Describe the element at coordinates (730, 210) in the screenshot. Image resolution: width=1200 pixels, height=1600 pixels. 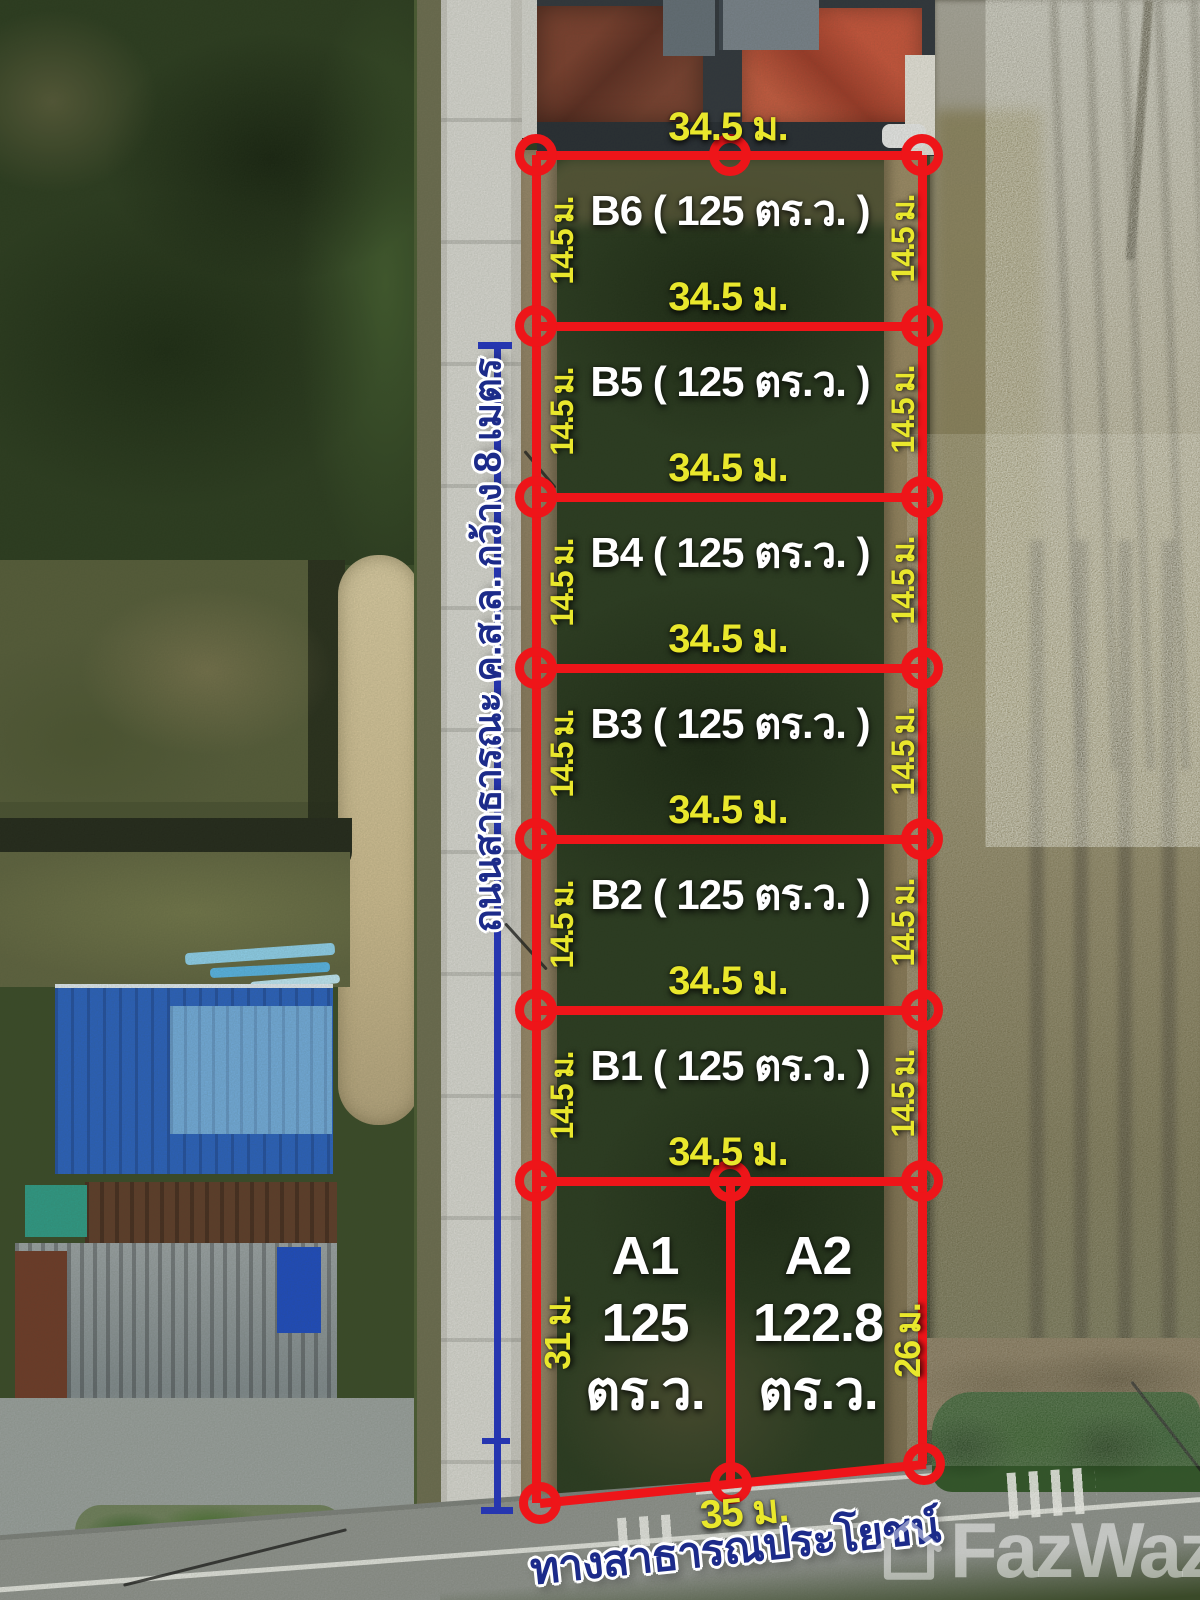
I see `plot-b6-label: B6 ( 125 ตร.ว. )` at that location.